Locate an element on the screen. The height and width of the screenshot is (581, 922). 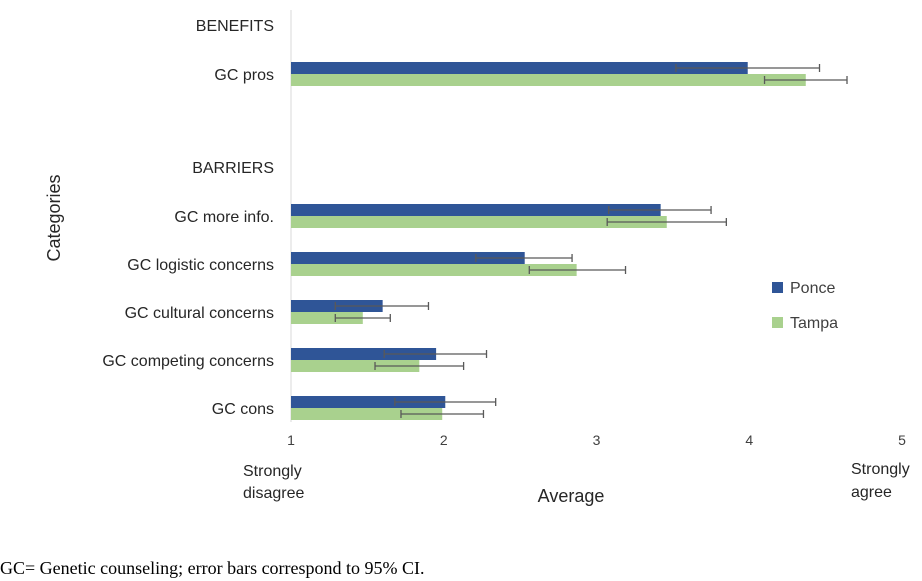
group-label-barriers: BARRIERS is located at coordinates (233, 168).